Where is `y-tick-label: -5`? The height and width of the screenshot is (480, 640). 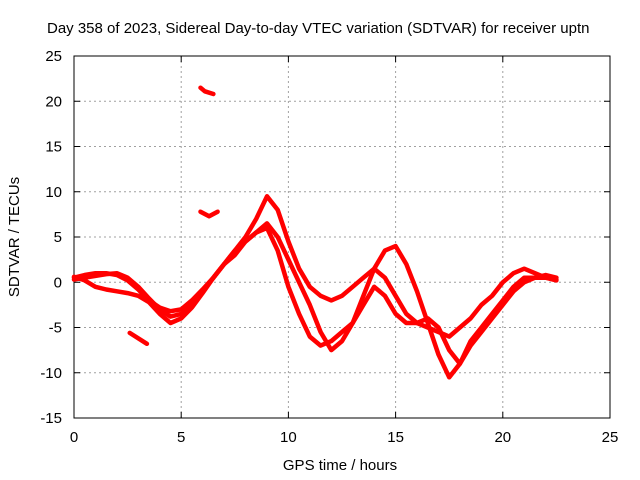 y-tick-label: -5 is located at coordinates (55, 328).